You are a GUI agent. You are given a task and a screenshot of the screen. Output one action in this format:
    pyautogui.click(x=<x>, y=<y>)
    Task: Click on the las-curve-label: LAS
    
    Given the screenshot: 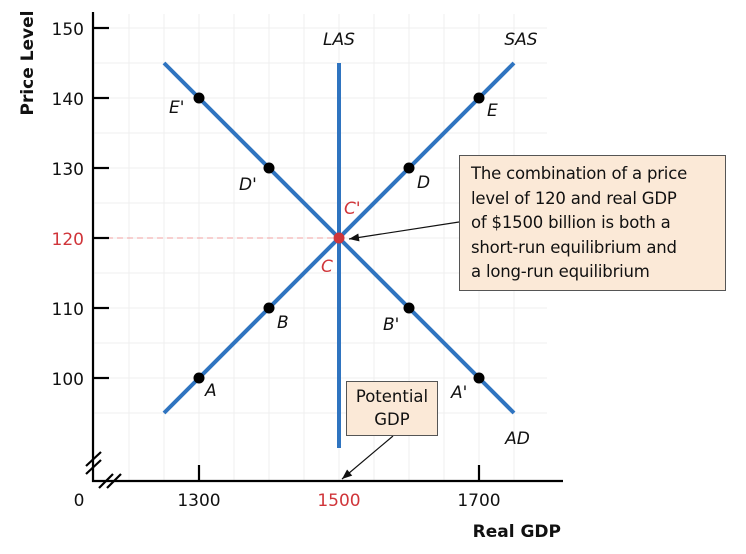 What is the action you would take?
    pyautogui.click(x=339, y=40)
    